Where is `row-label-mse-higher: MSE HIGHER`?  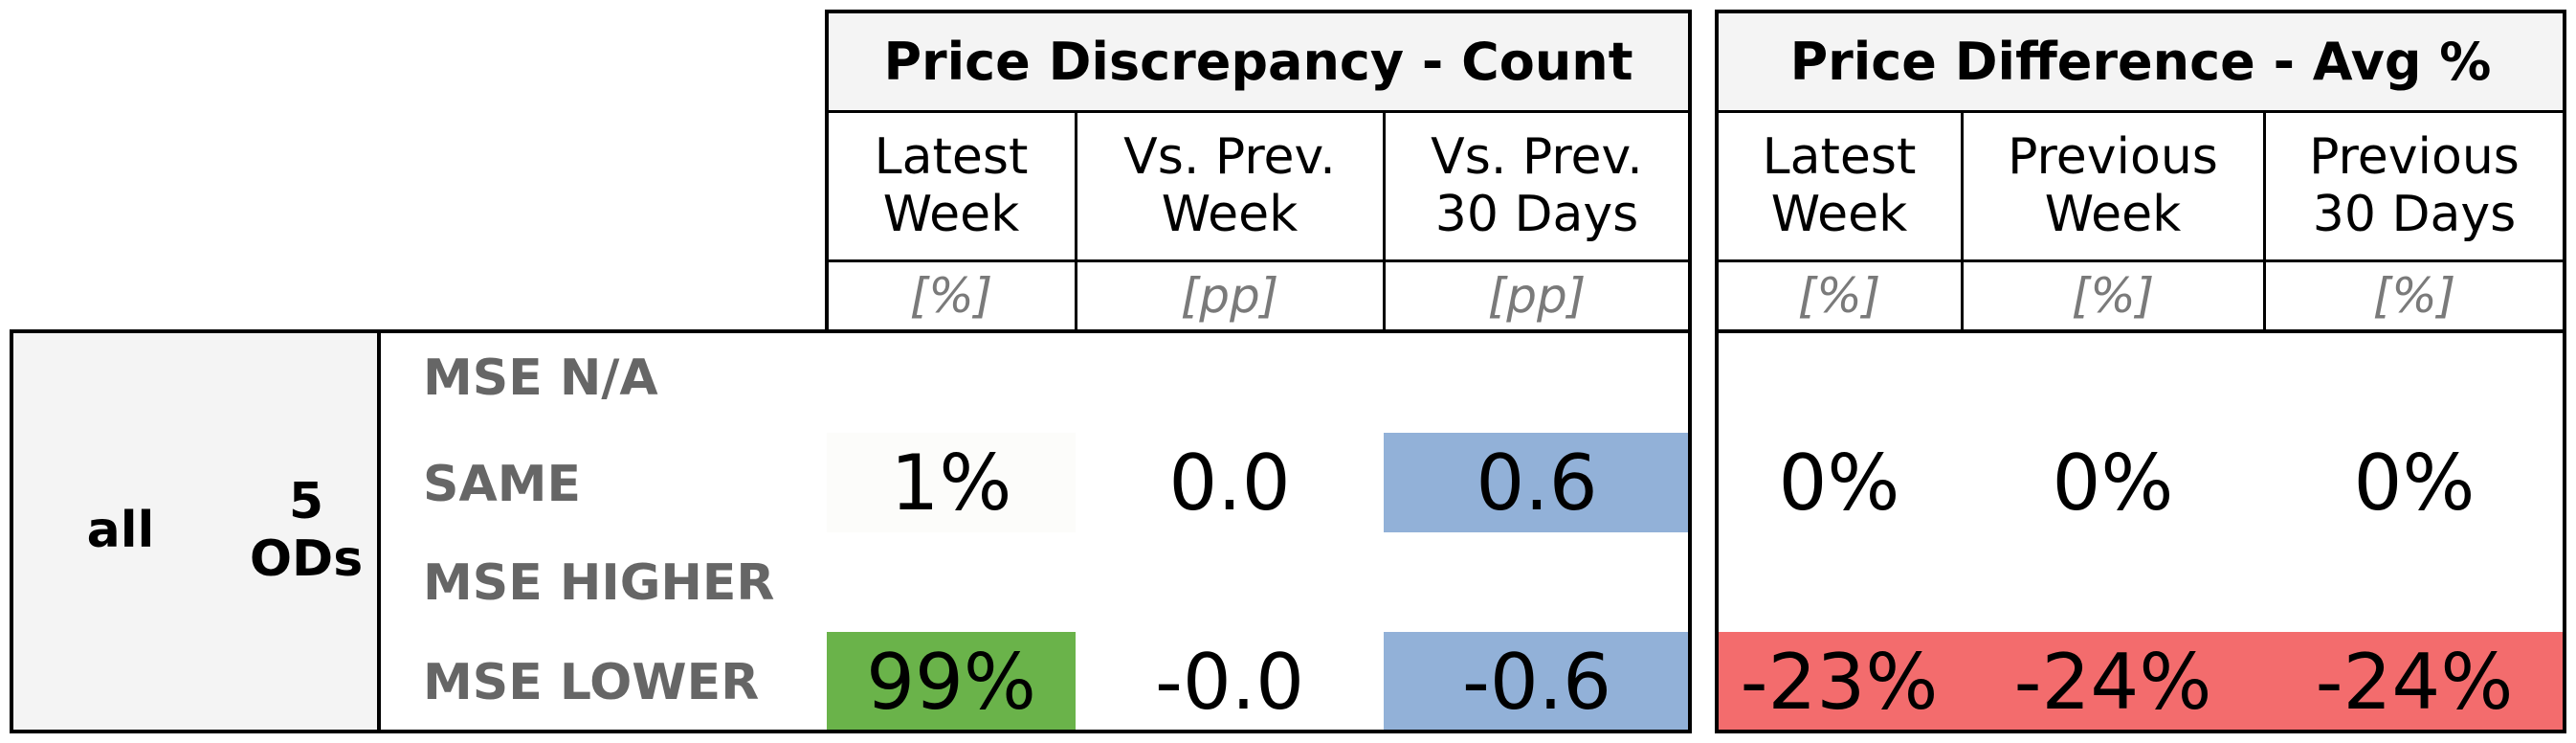 row-label-mse-higher: MSE HIGHER is located at coordinates (599, 583).